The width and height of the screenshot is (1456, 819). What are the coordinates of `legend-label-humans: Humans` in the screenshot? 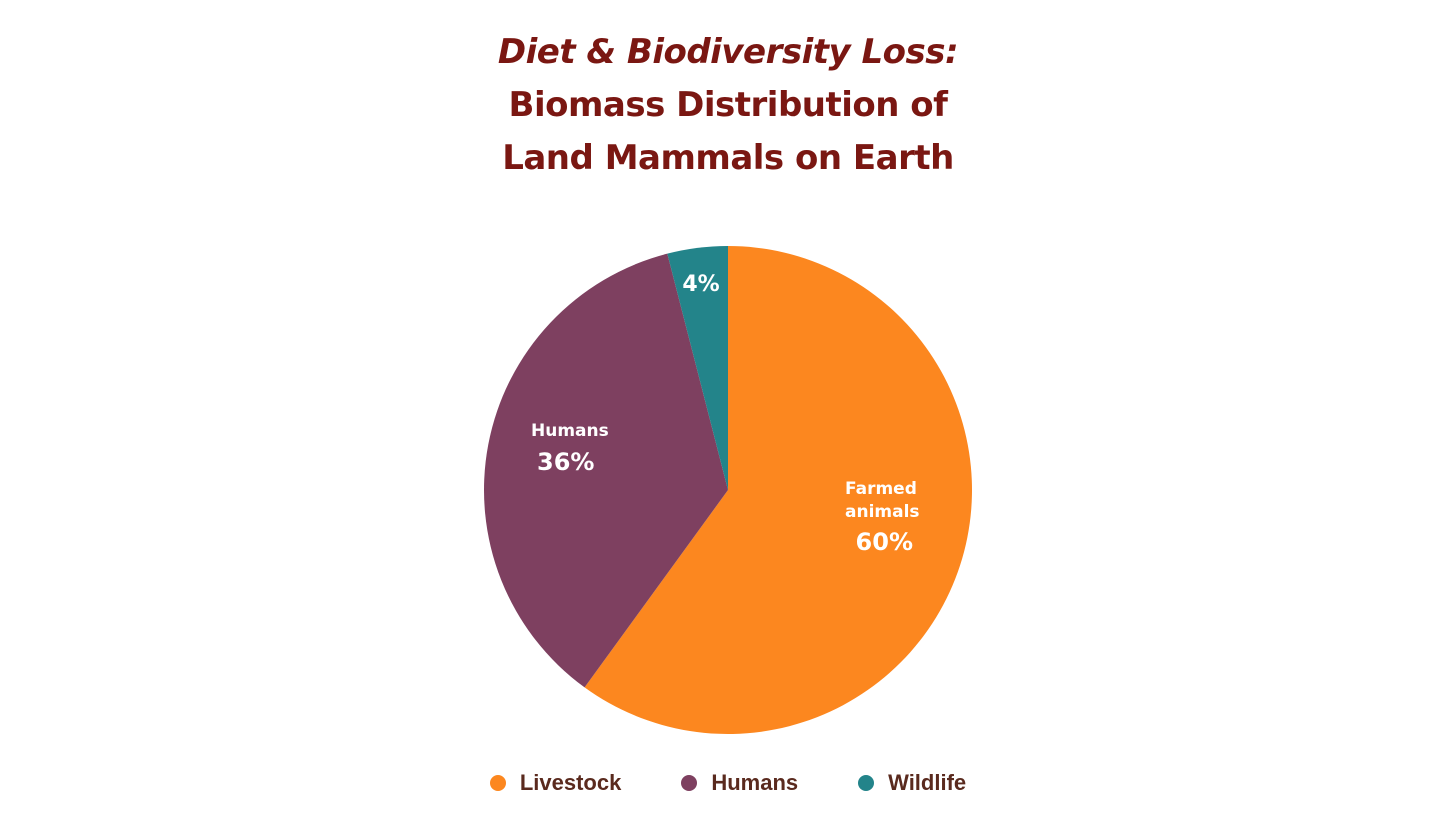 It's located at (755, 782).